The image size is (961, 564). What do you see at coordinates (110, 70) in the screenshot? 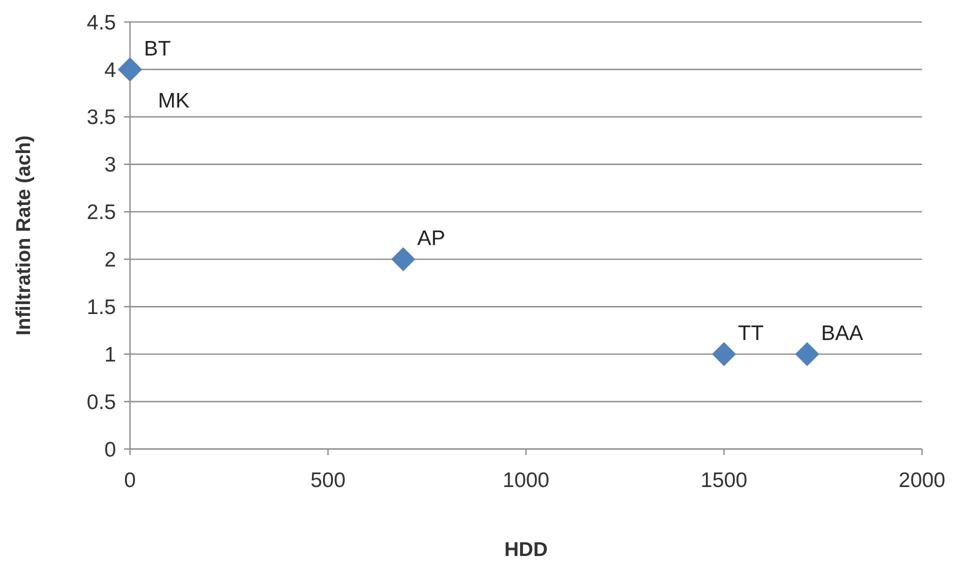
I see `y-tick-label: 4` at bounding box center [110, 70].